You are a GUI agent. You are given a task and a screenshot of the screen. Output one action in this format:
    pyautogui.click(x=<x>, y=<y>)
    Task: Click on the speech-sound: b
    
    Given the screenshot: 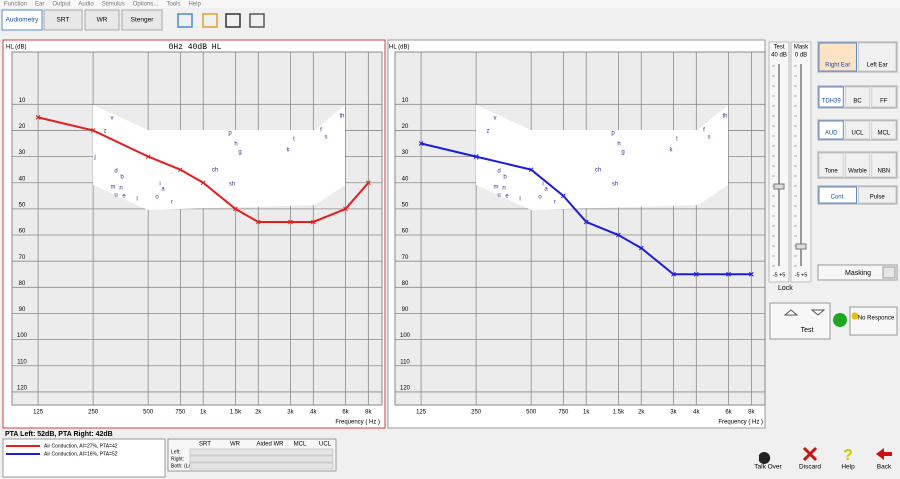 What is the action you would take?
    pyautogui.click(x=505, y=178)
    